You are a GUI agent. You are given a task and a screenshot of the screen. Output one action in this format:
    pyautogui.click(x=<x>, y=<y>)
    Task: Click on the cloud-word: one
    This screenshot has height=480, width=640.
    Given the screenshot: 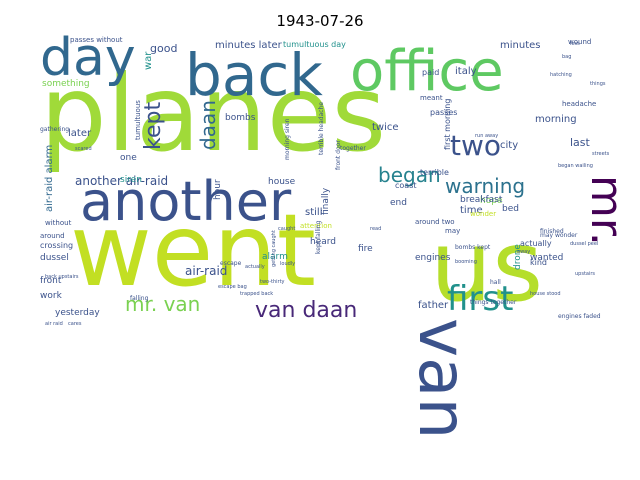 What is the action you would take?
    pyautogui.click(x=128, y=158)
    